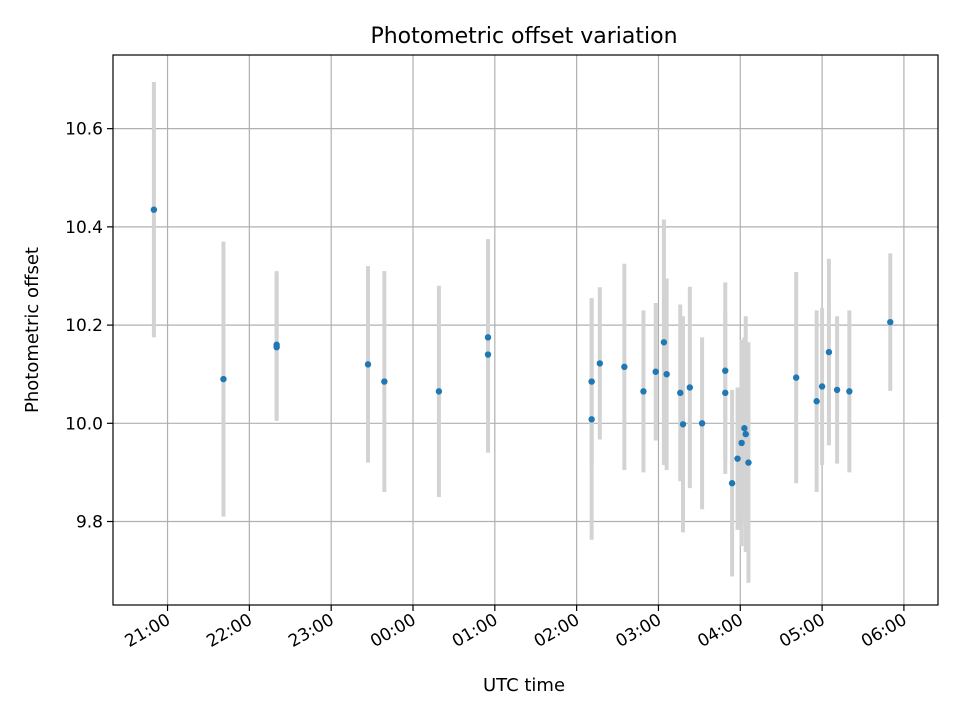  I want to click on y-tick-label: 10.2, so click(84, 326).